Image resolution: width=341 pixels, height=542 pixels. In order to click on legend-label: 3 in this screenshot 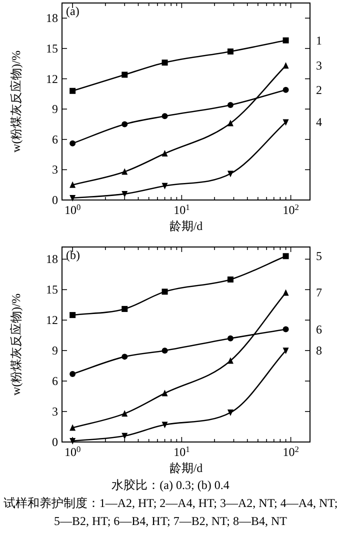, I will do `click(319, 65)`.